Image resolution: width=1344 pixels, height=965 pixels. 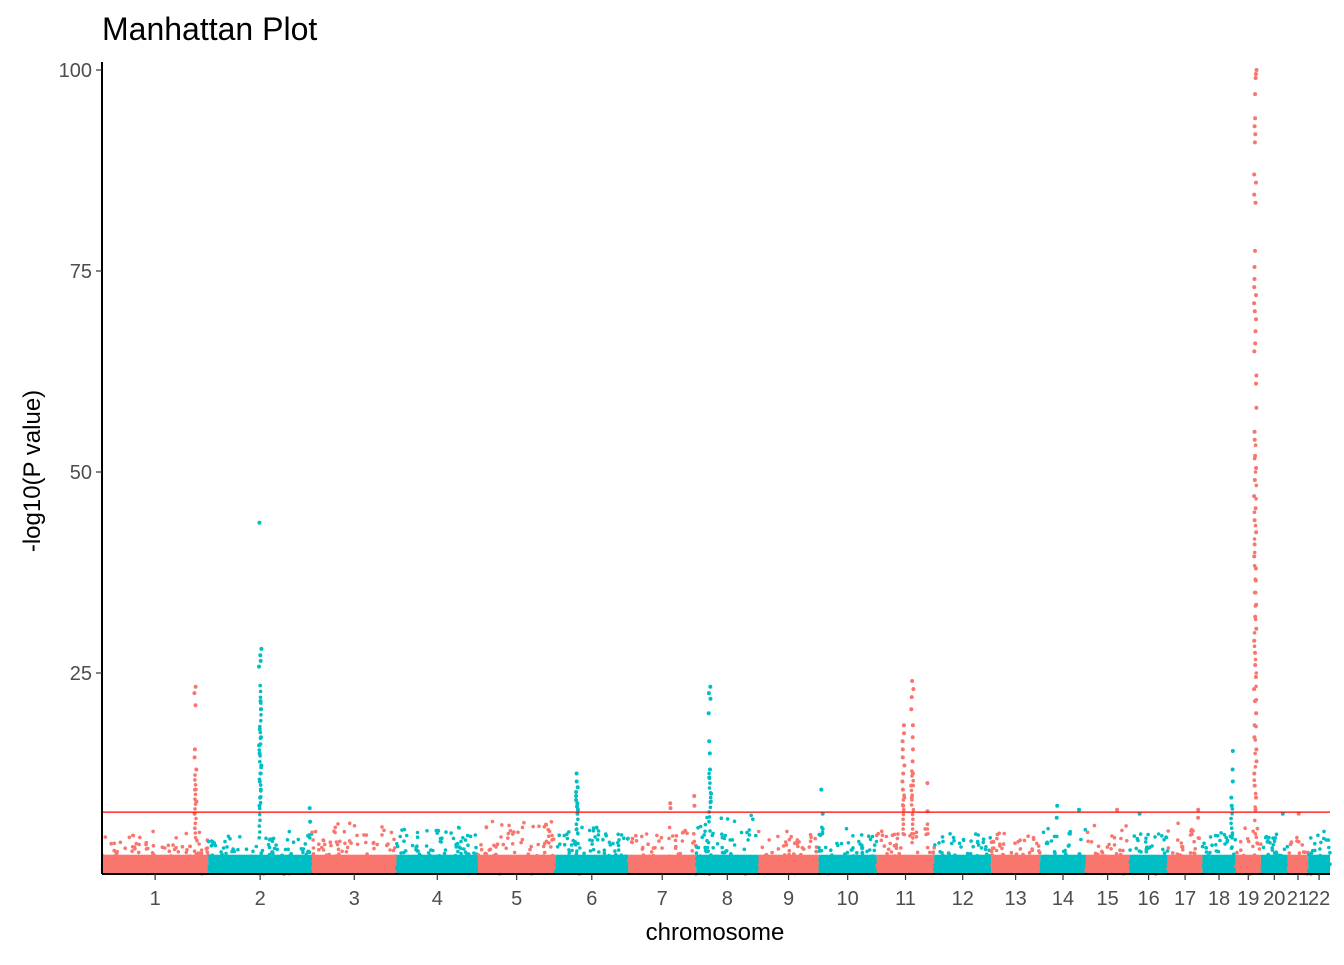 What do you see at coordinates (905, 899) in the screenshot?
I see `x-tick-label-11: 11` at bounding box center [905, 899].